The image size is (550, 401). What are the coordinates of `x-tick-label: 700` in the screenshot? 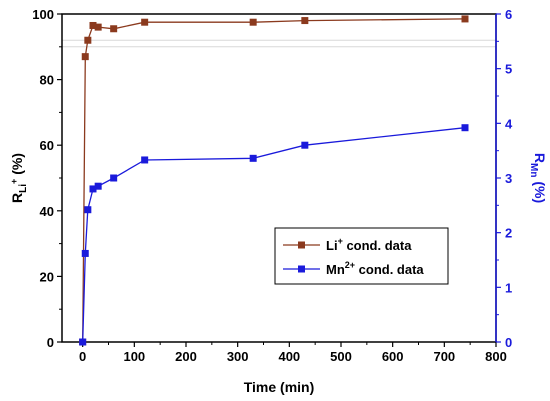 It's located at (444, 356).